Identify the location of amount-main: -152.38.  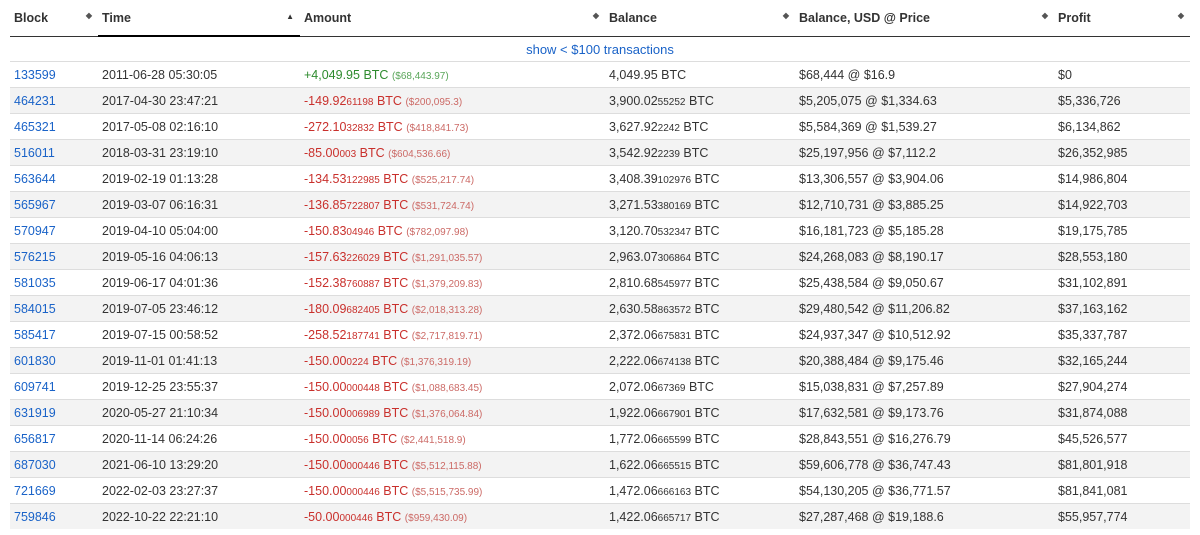
(325, 282).